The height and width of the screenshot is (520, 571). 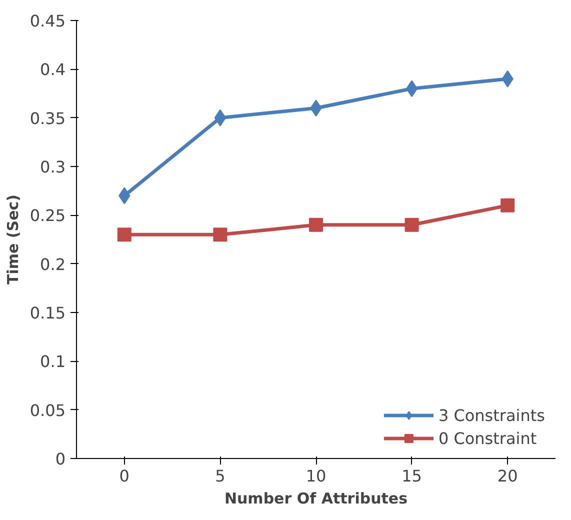 What do you see at coordinates (220, 476) in the screenshot?
I see `x-tick-label: 5` at bounding box center [220, 476].